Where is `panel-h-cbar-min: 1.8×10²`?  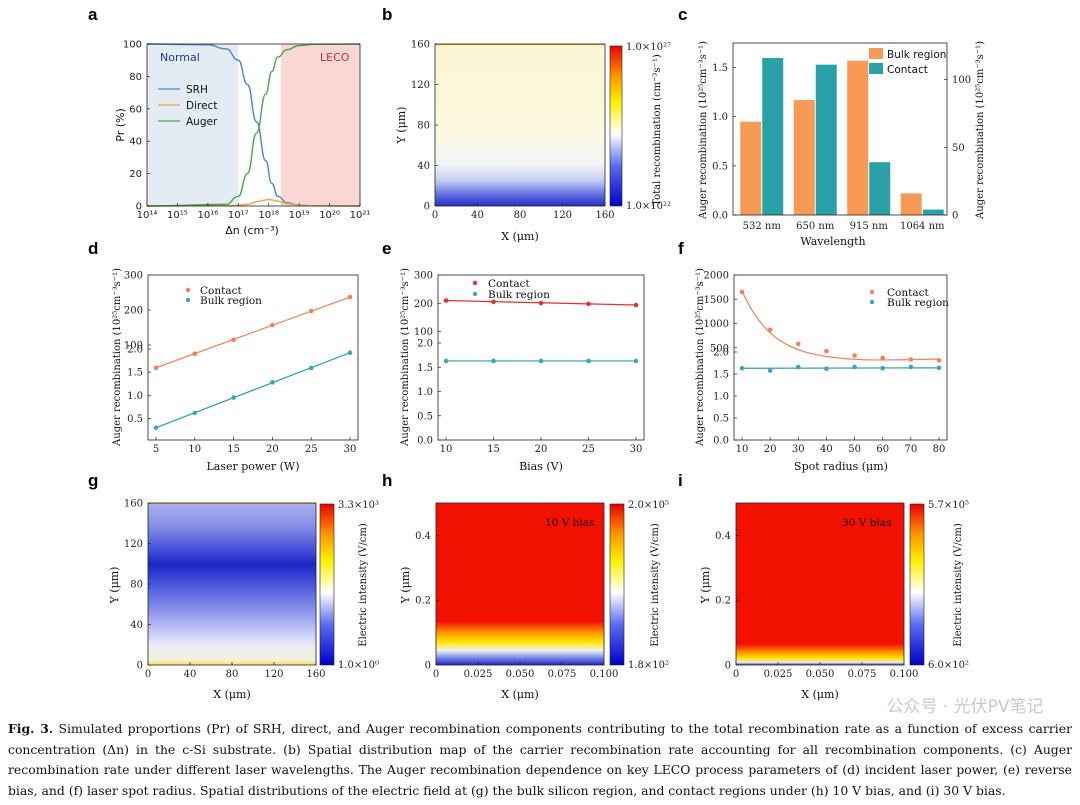 panel-h-cbar-min: 1.8×10² is located at coordinates (648, 665).